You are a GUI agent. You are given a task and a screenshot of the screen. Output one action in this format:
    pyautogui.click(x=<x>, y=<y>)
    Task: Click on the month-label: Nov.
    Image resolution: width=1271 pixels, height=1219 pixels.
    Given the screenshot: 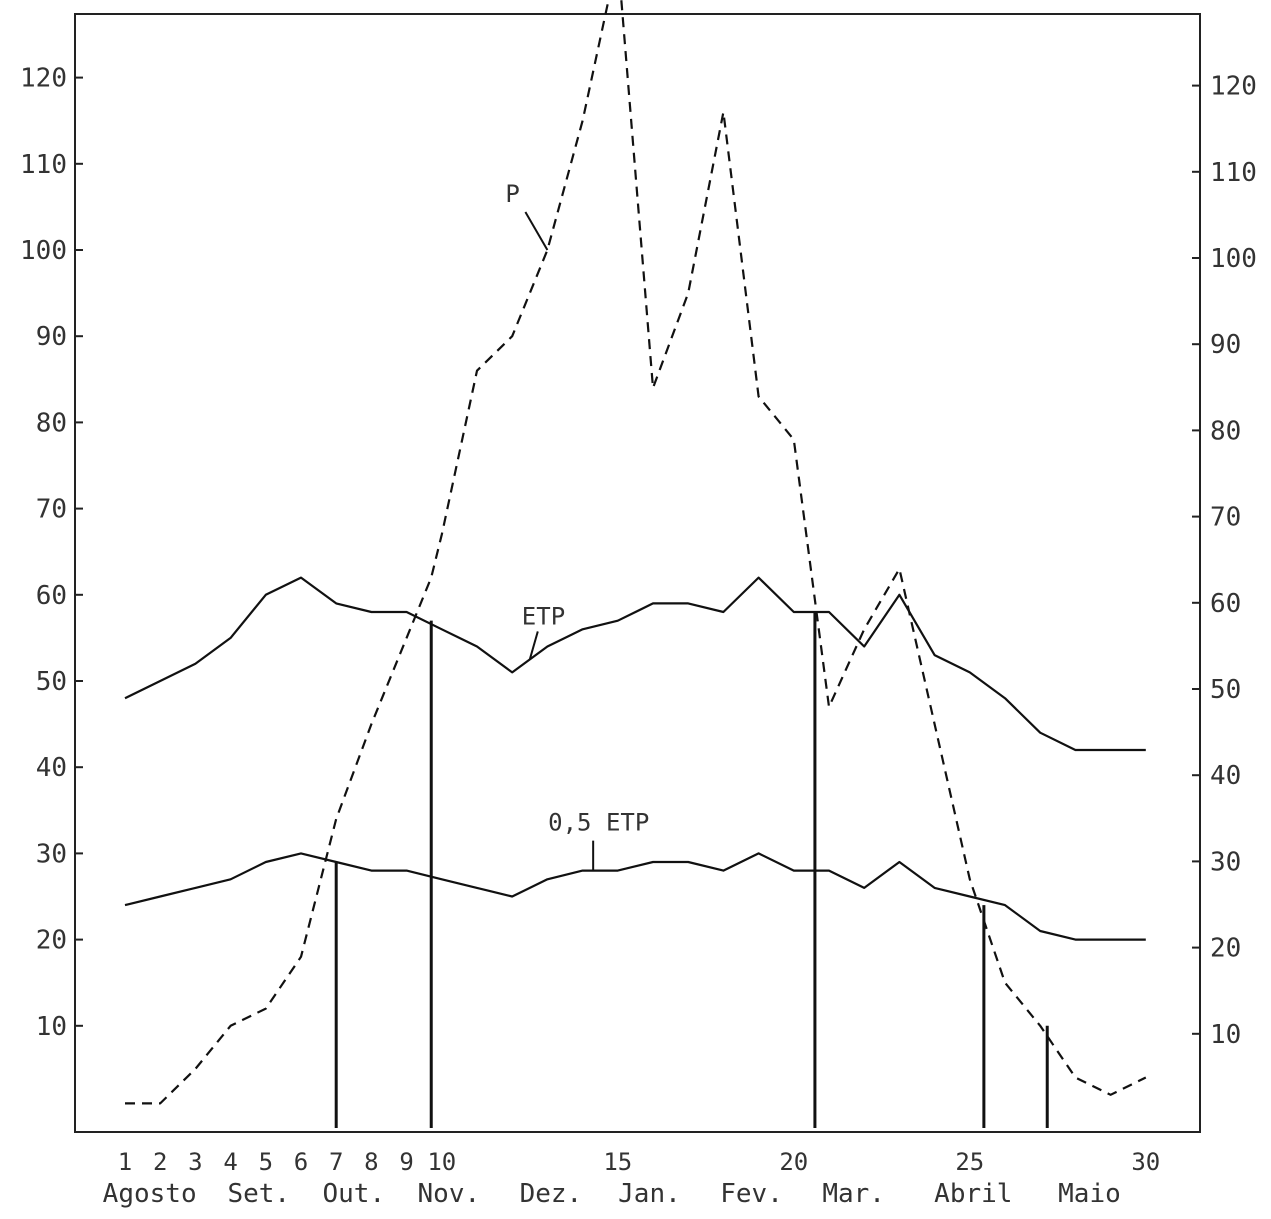 What is the action you would take?
    pyautogui.click(x=449, y=1194)
    